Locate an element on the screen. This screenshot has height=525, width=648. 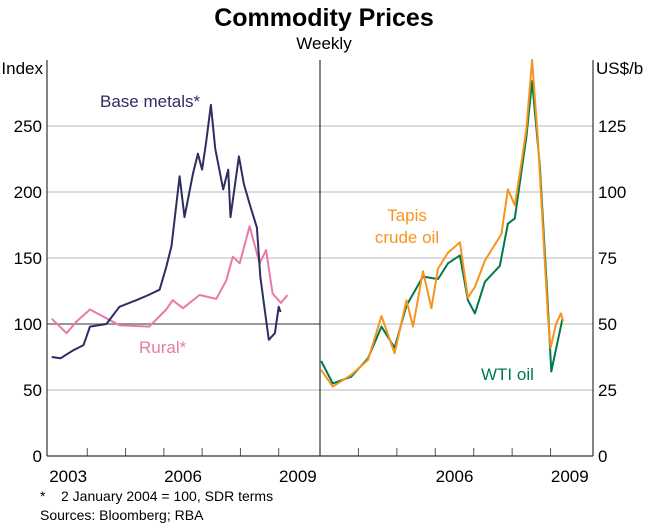
legend-rural: Rural* is located at coordinates (163, 347).